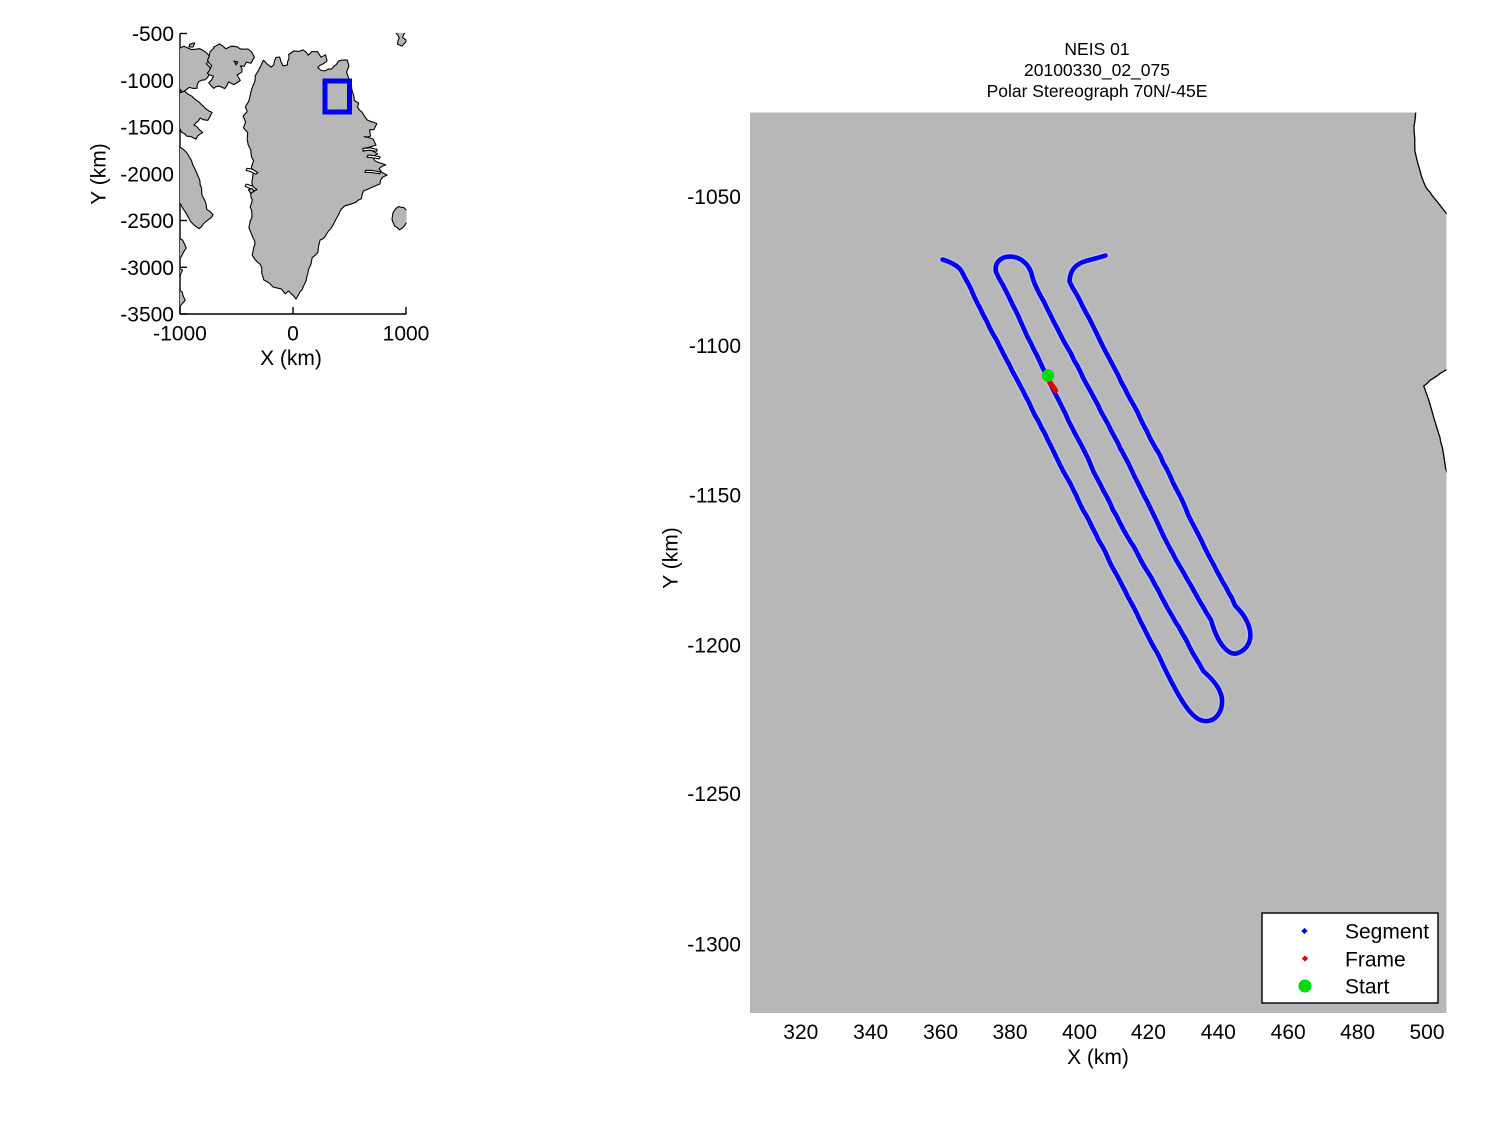  Describe the element at coordinates (1375, 959) in the screenshot. I see `svg-text: Frame` at that location.